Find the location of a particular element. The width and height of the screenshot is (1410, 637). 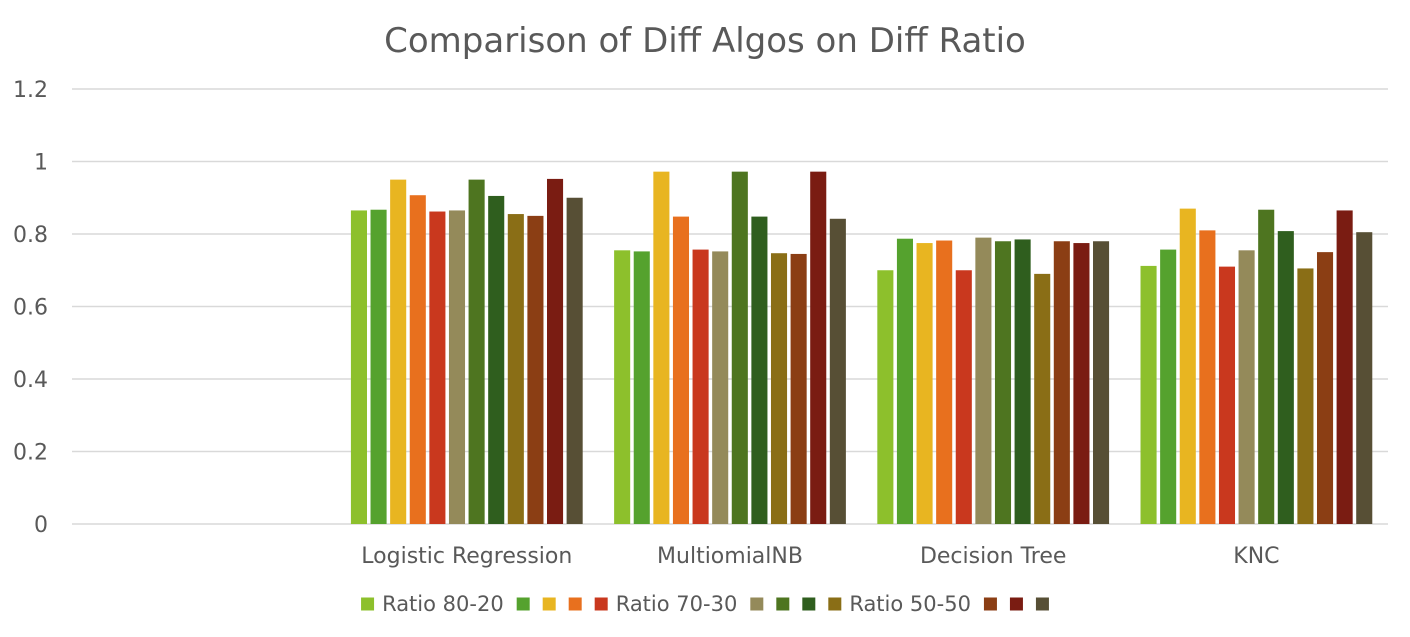

legend-label: Ratio 70-30 is located at coordinates (677, 604).